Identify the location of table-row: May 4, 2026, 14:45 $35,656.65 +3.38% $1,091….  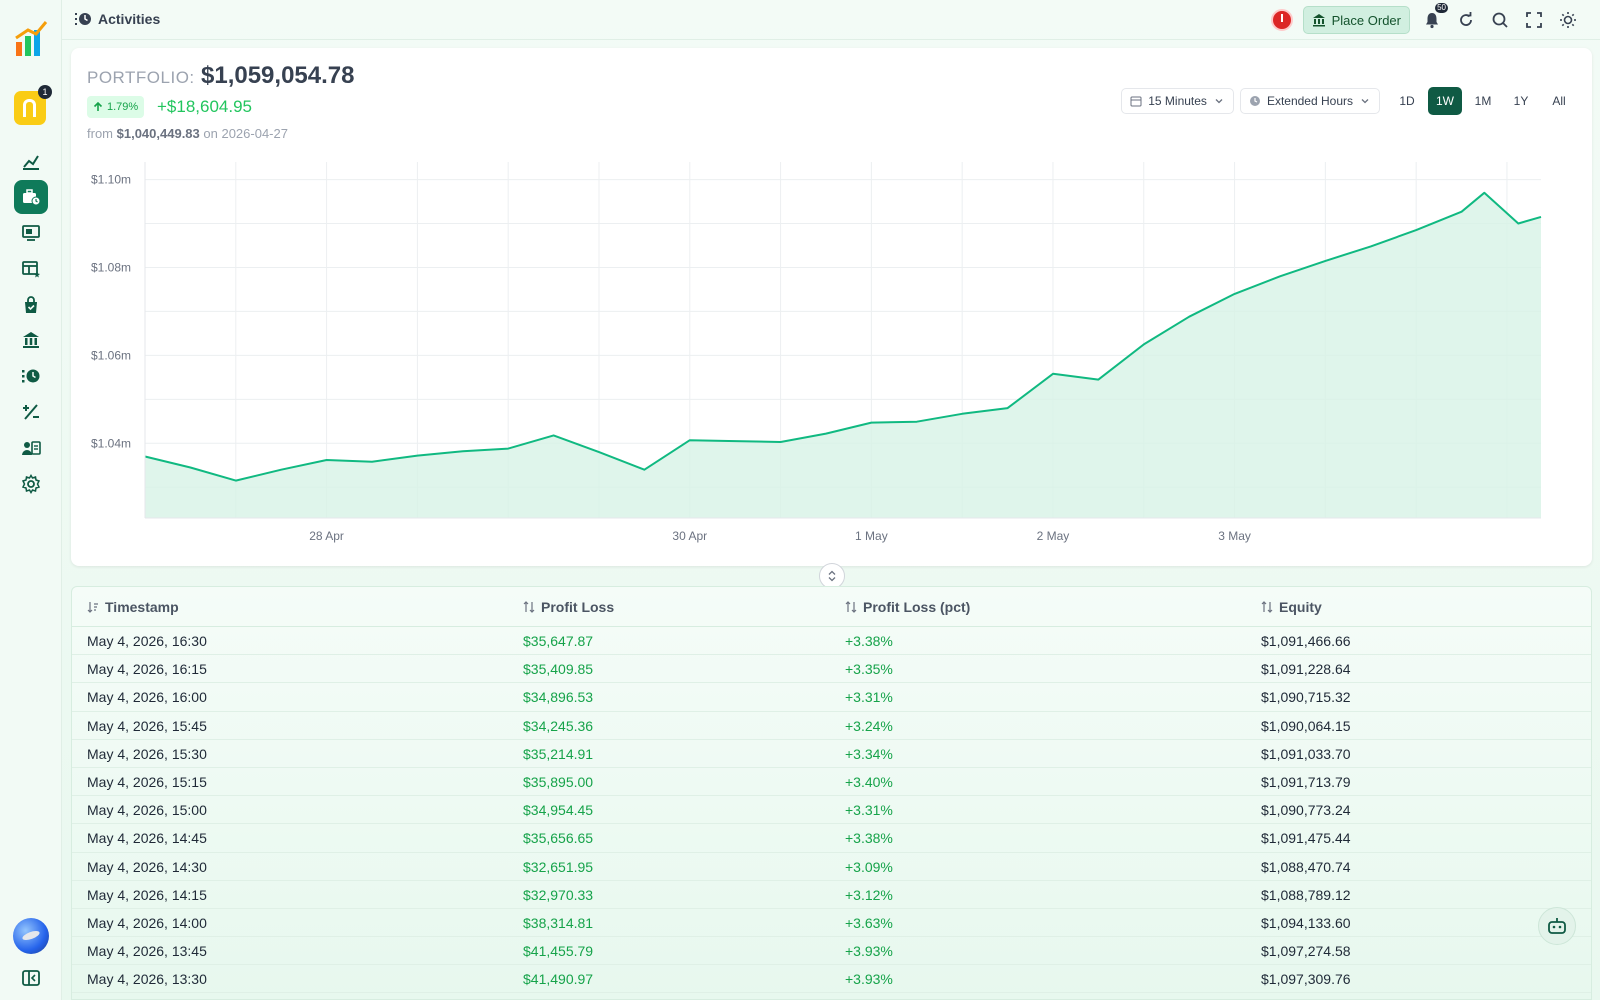
(831, 838).